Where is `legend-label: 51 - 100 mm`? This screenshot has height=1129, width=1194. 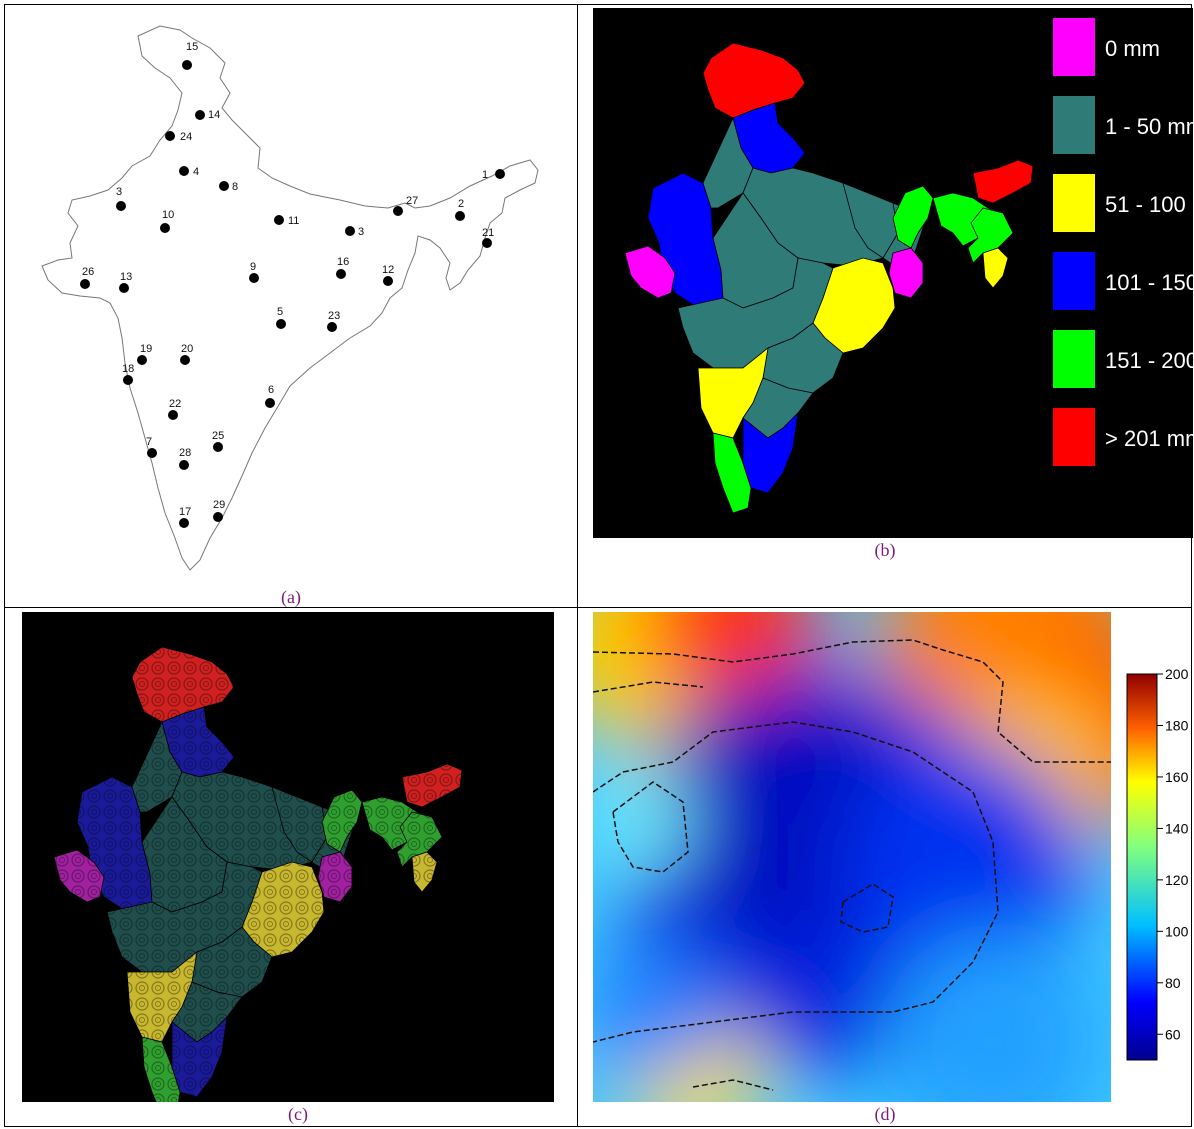 legend-label: 51 - 100 mm is located at coordinates (1149, 204).